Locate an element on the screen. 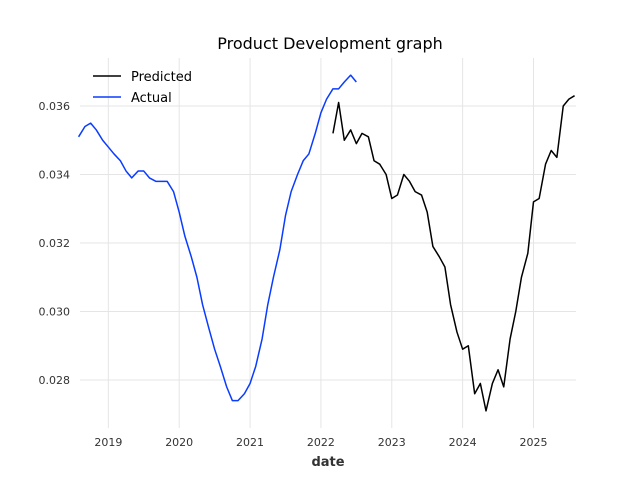 This screenshot has height=480, width=640. legend-label-actual: Actual is located at coordinates (151, 98).